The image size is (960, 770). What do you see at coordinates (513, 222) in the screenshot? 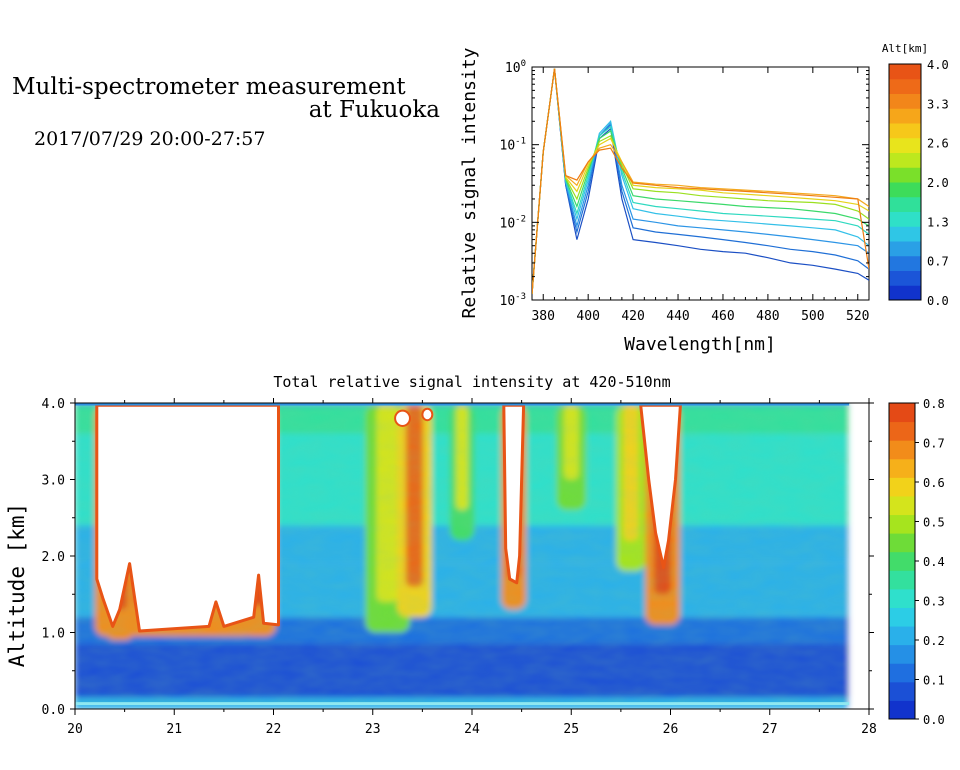
I see `spectrum-y-tick-label-2: 10⁻²` at bounding box center [513, 222].